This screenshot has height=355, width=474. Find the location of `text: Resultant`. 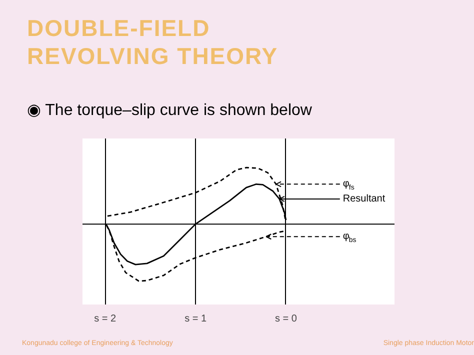

text: Resultant is located at coordinates (364, 198).